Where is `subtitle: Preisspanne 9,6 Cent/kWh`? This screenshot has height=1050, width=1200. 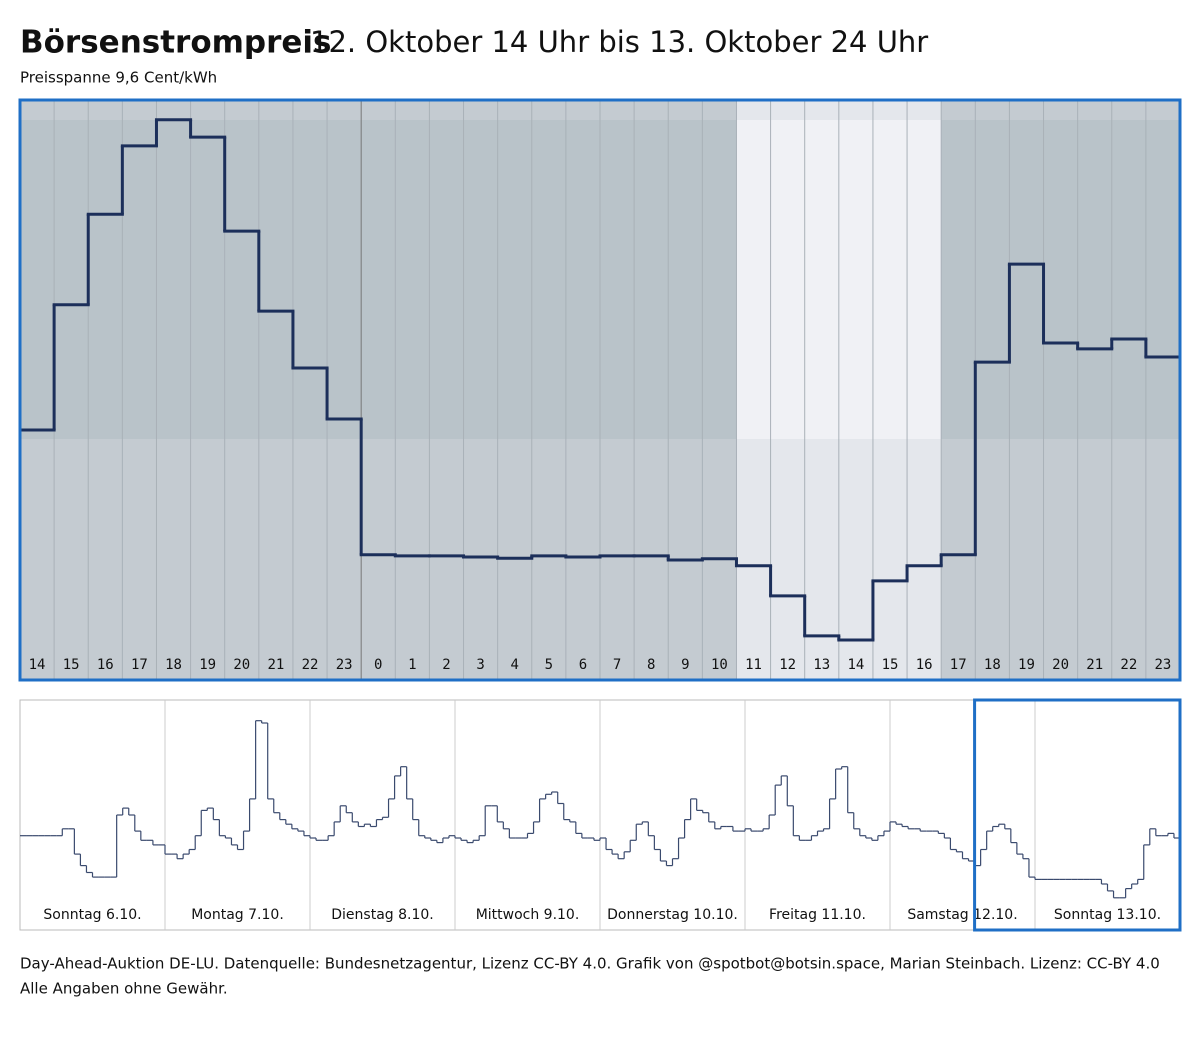
subtitle: Preisspanne 9,6 Cent/kWh is located at coordinates (118, 78).